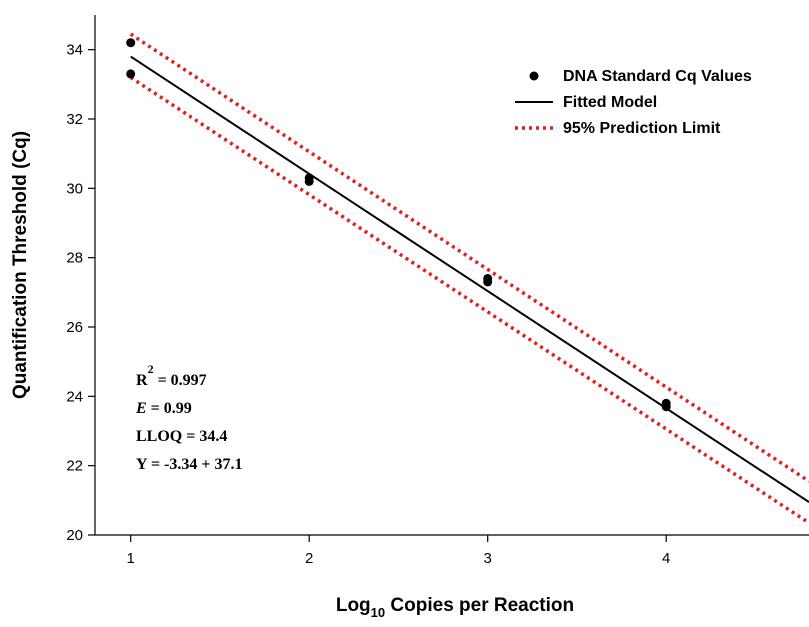  I want to click on r-squared-value: = 0.997, so click(180, 380).